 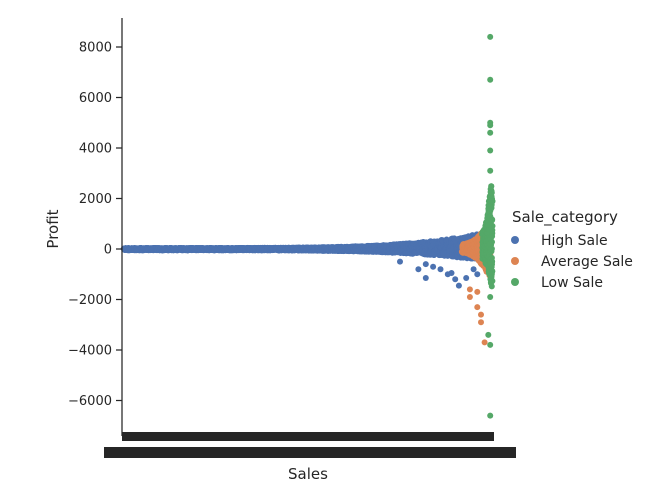 I want to click on x-tick-labels-band, so click(x=310, y=452).